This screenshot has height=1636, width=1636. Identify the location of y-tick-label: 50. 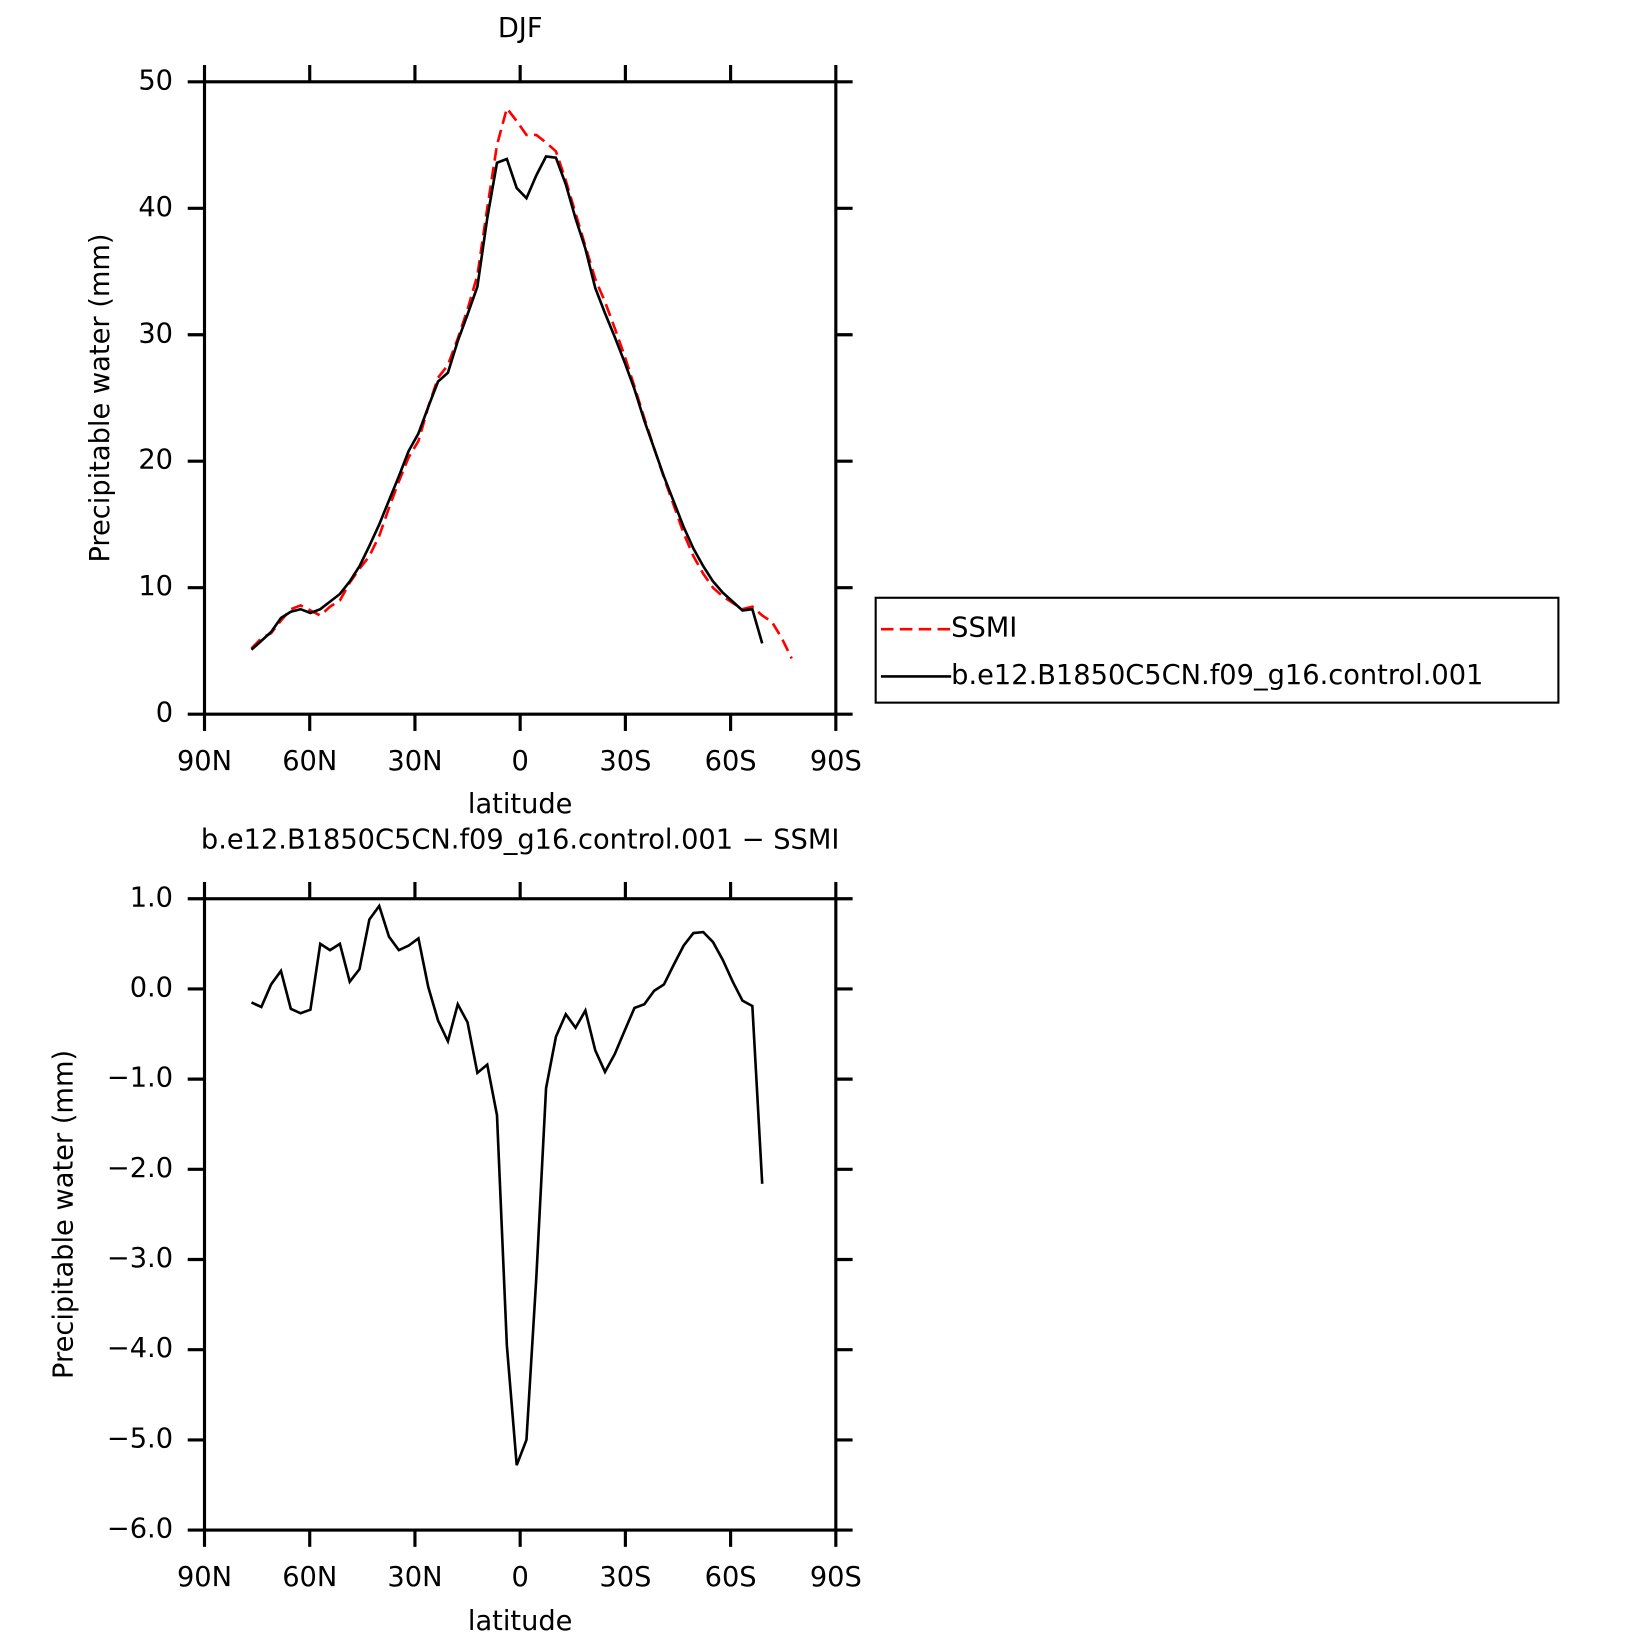
(155, 80).